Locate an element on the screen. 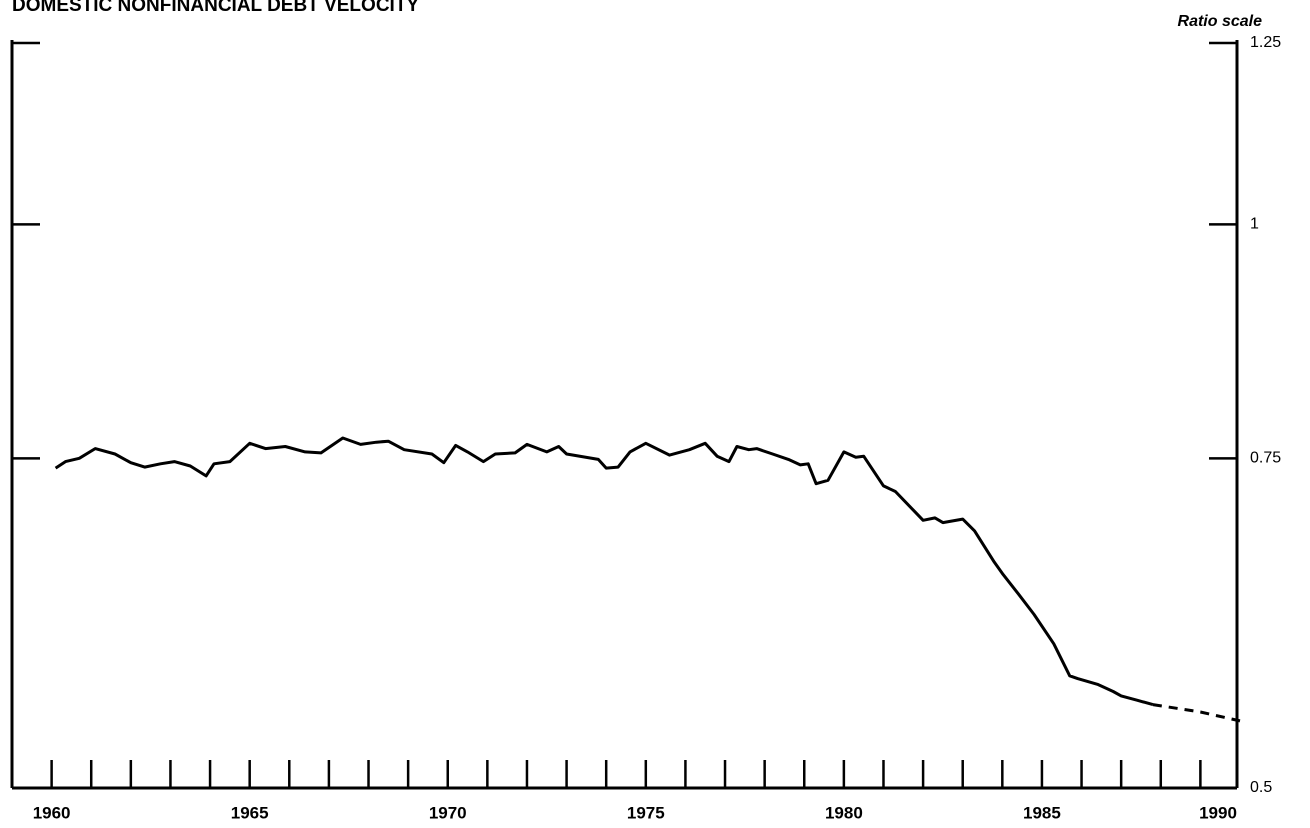 The image size is (1310, 828). projection-line is located at coordinates (1196, 713).